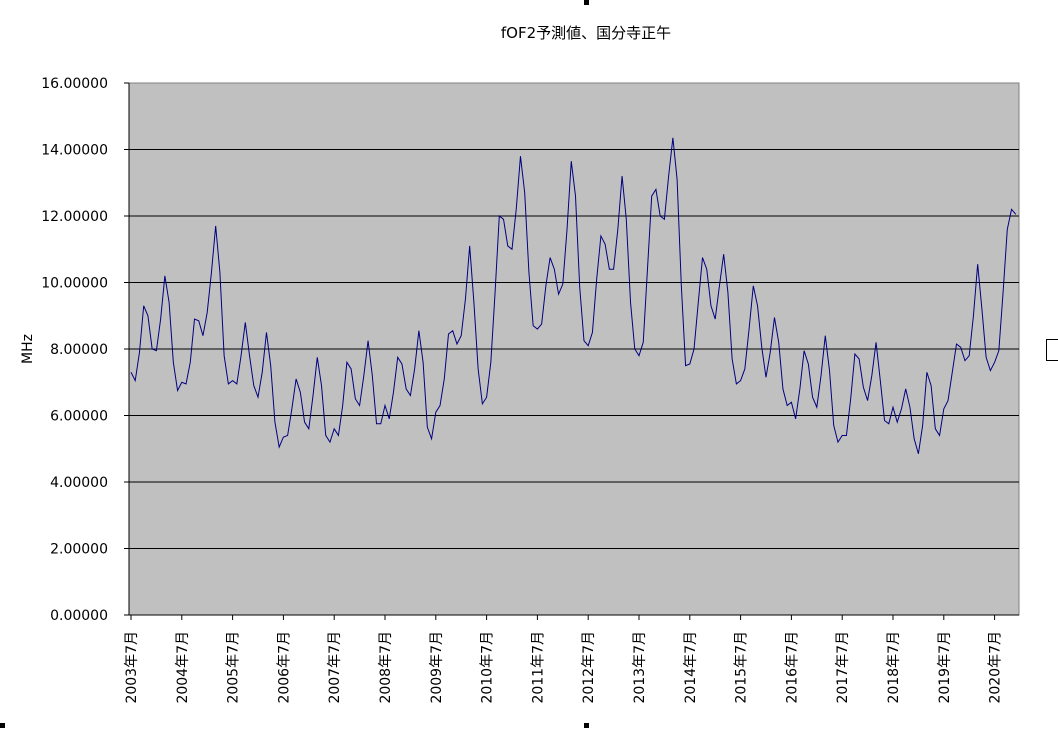  I want to click on y-tick-label: 10.00000, so click(74, 284).